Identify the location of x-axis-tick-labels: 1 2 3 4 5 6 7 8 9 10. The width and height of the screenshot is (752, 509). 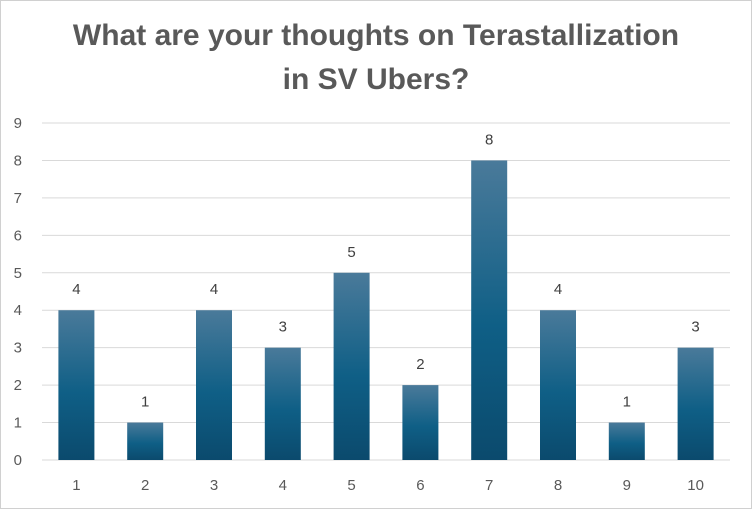
(388, 485).